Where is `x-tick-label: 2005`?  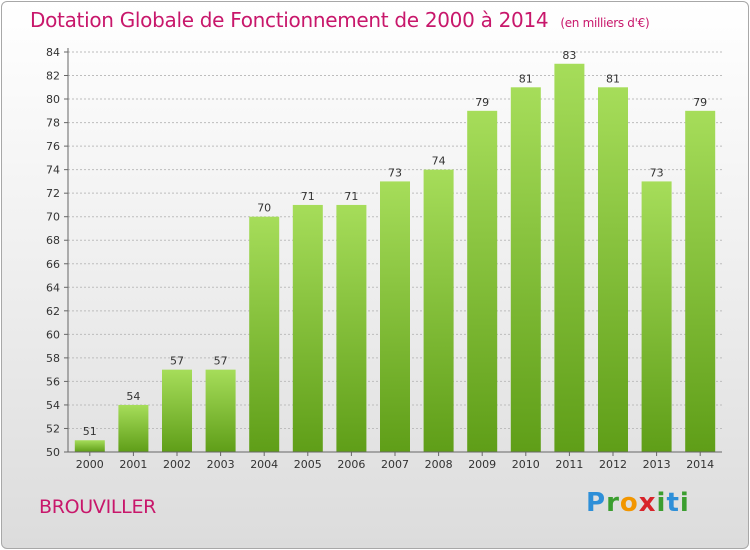 x-tick-label: 2005 is located at coordinates (308, 464).